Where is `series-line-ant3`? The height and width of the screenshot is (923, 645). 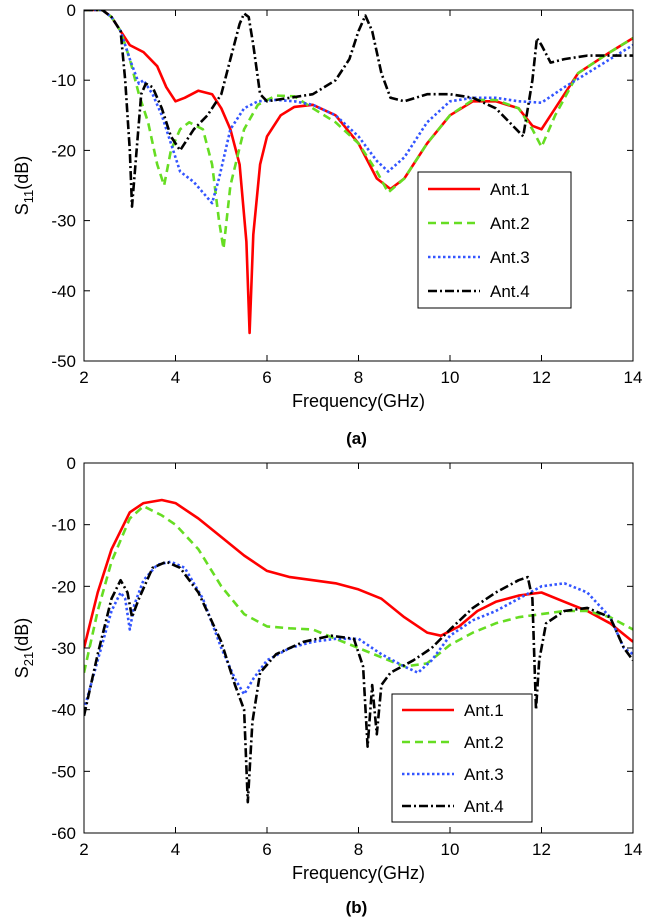 series-line-ant3 is located at coordinates (358, 635).